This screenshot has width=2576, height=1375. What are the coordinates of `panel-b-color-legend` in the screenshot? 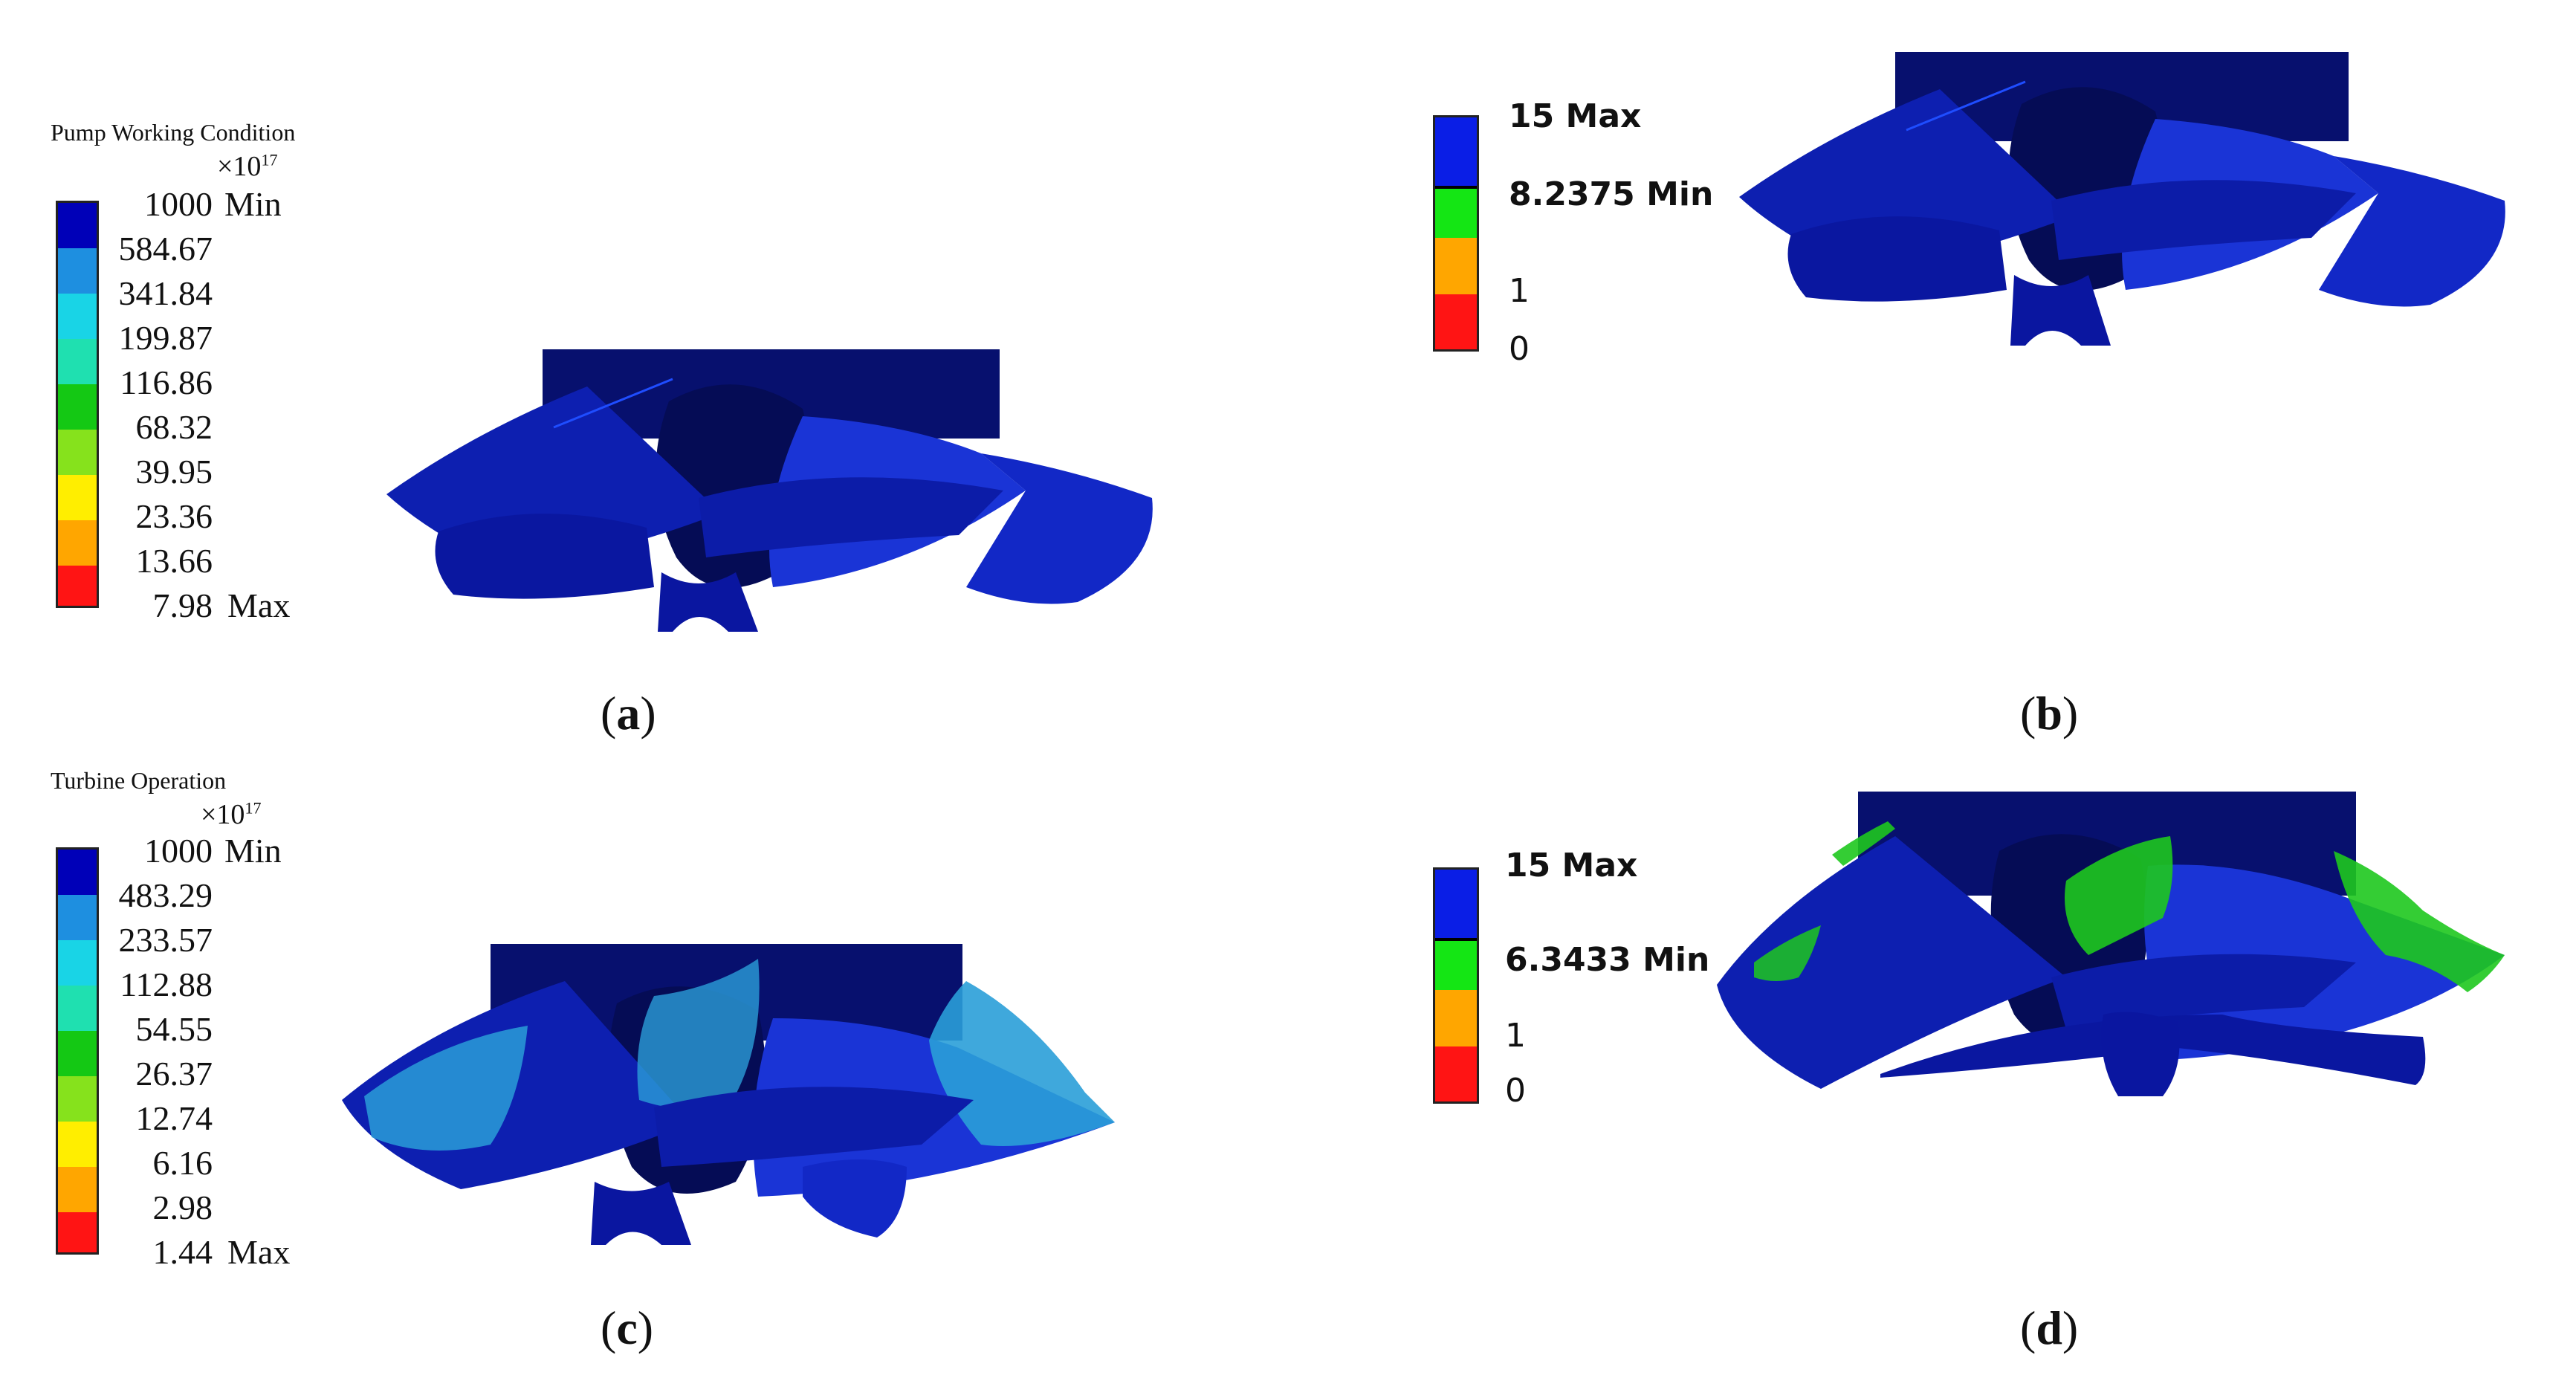 It's located at (1456, 233).